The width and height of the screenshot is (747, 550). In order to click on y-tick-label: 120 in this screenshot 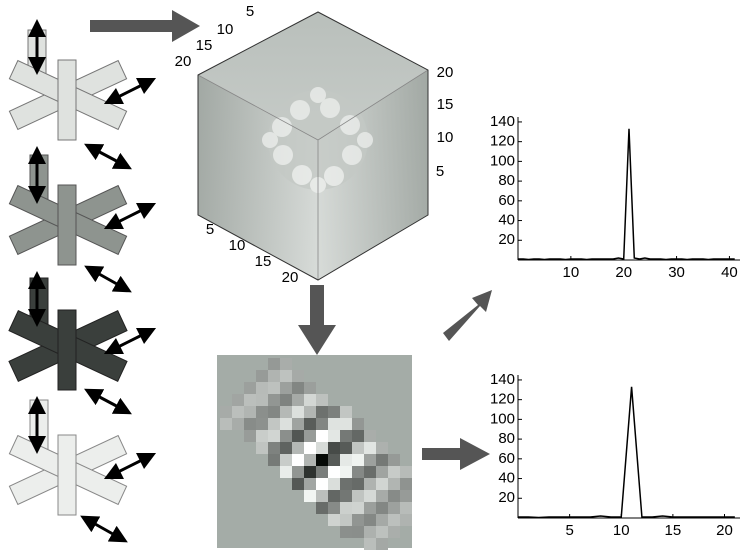, I will do `click(502, 399)`.